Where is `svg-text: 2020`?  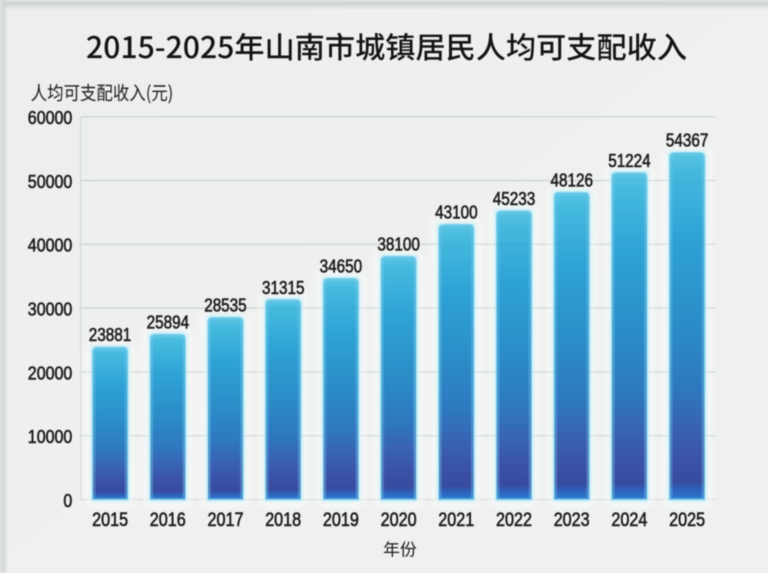
svg-text: 2020 is located at coordinates (399, 520).